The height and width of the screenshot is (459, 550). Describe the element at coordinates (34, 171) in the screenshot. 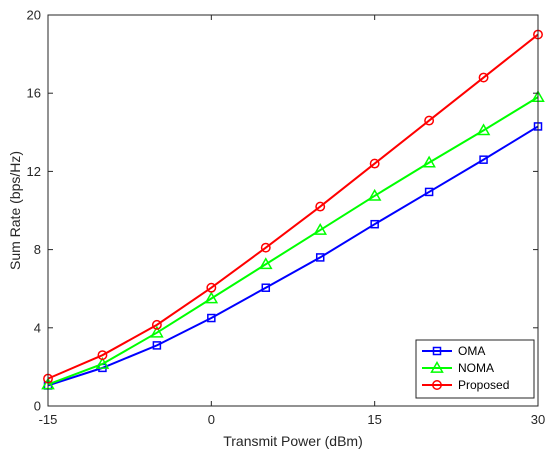

I see `y-tick-label: 12` at that location.